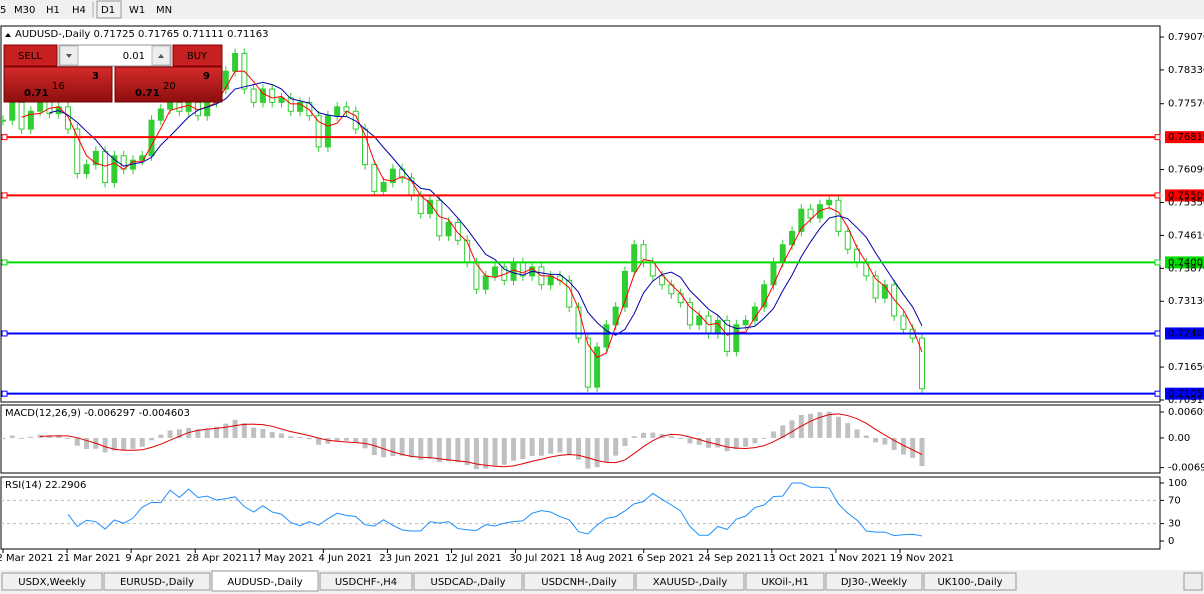 The image size is (1204, 594). I want to click on sell-button, so click(30, 55).